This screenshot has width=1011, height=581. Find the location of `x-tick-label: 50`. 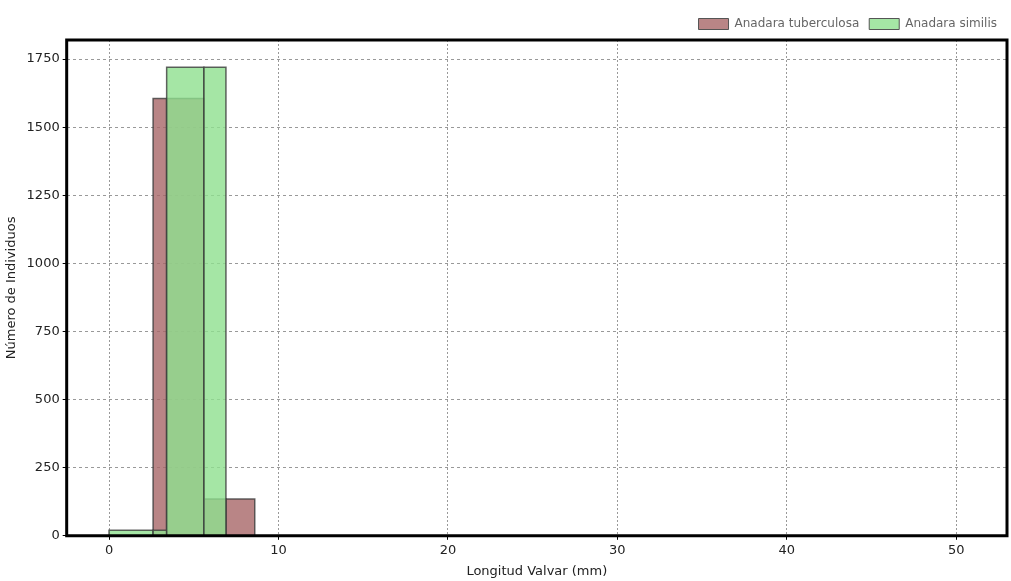

x-tick-label: 50 is located at coordinates (956, 549).